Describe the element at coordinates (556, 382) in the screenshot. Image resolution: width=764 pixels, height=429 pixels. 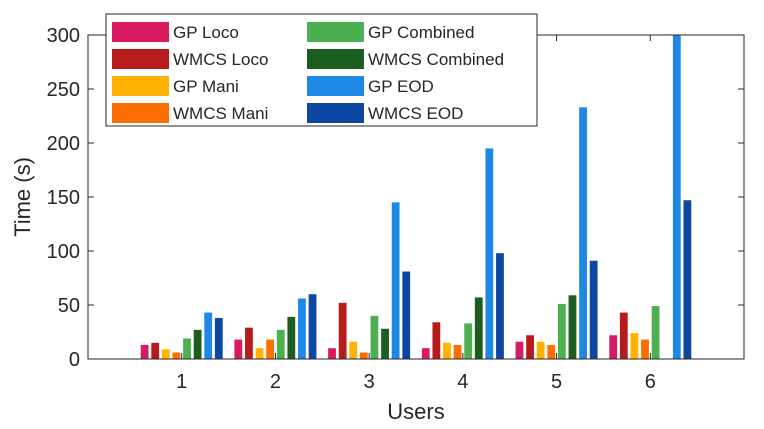
I see `x-tick-label: 5` at that location.